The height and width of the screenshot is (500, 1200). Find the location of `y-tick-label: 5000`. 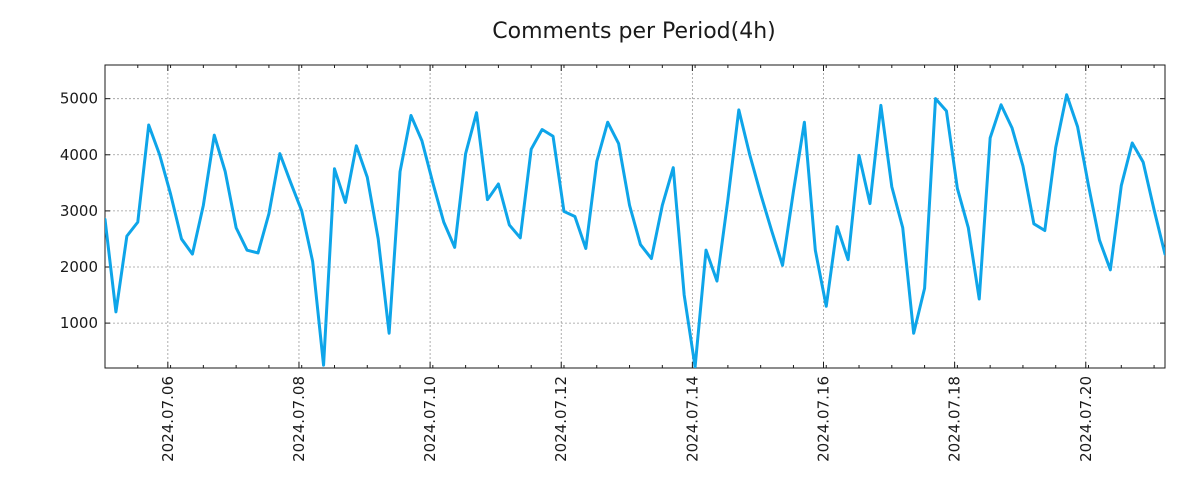

y-tick-label: 5000 is located at coordinates (79, 99).